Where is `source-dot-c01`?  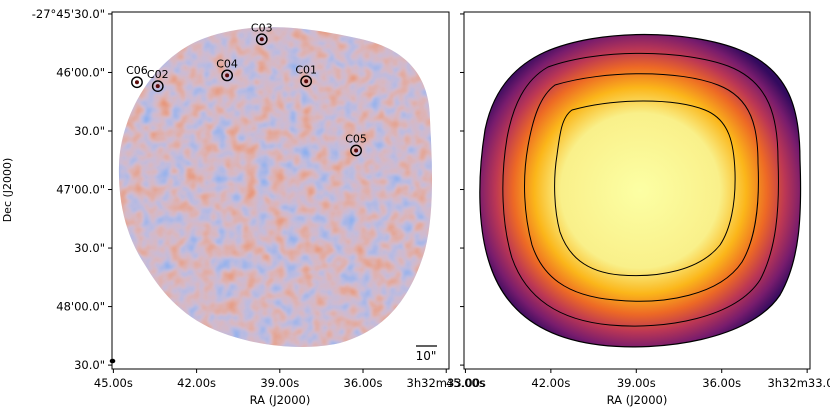 source-dot-c01 is located at coordinates (306, 81).